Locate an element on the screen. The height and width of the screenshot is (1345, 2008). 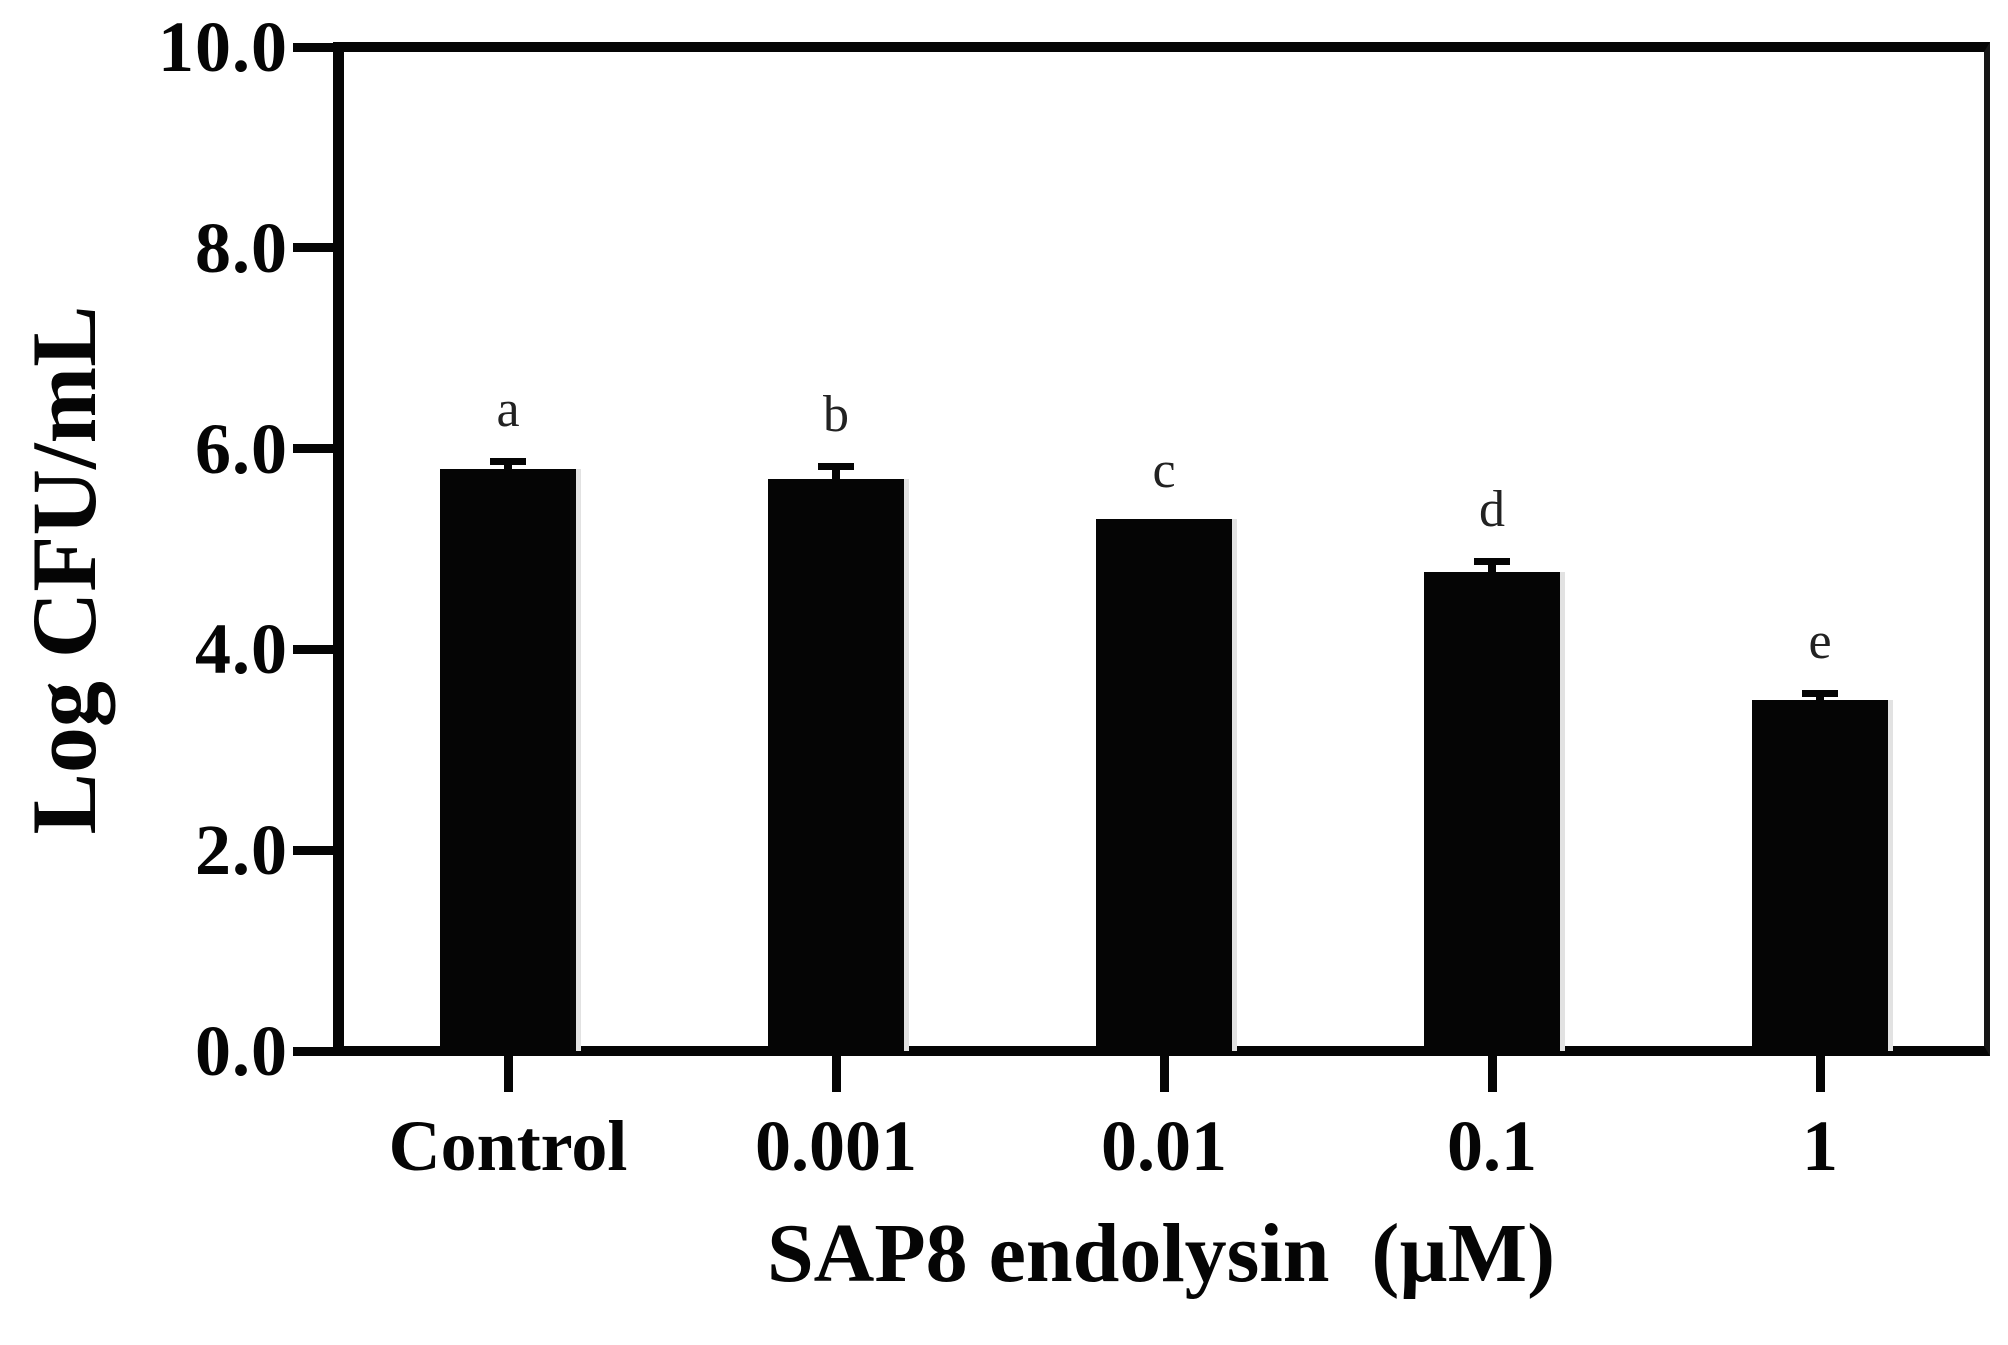
x-axis-tick-label: 0.001 is located at coordinates (836, 1146).